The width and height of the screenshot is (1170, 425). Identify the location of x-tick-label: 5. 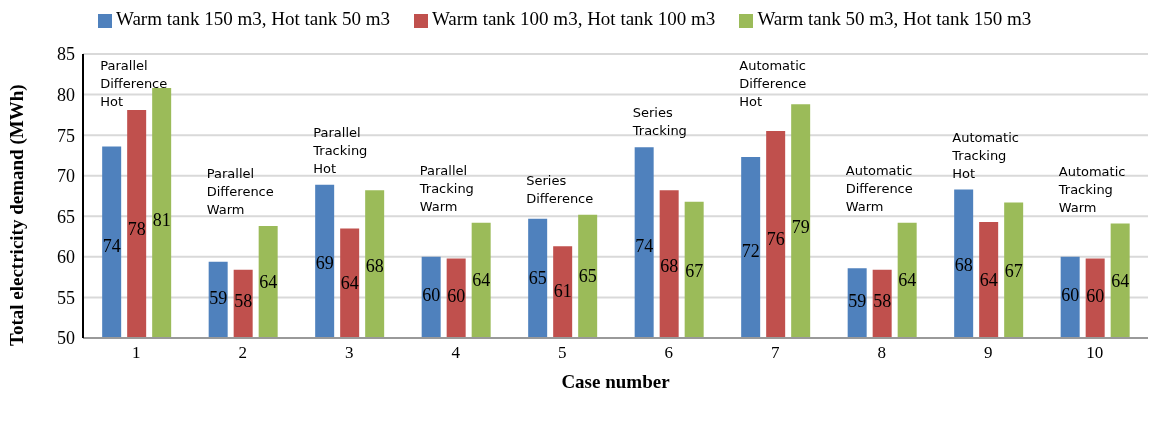
(562, 353).